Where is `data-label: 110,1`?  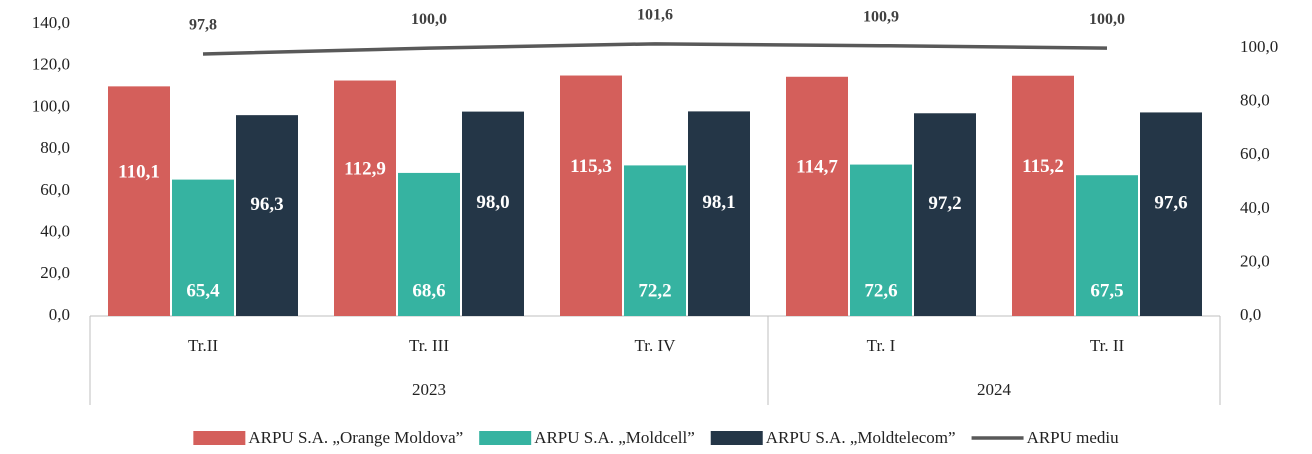
data-label: 110,1 is located at coordinates (139, 172).